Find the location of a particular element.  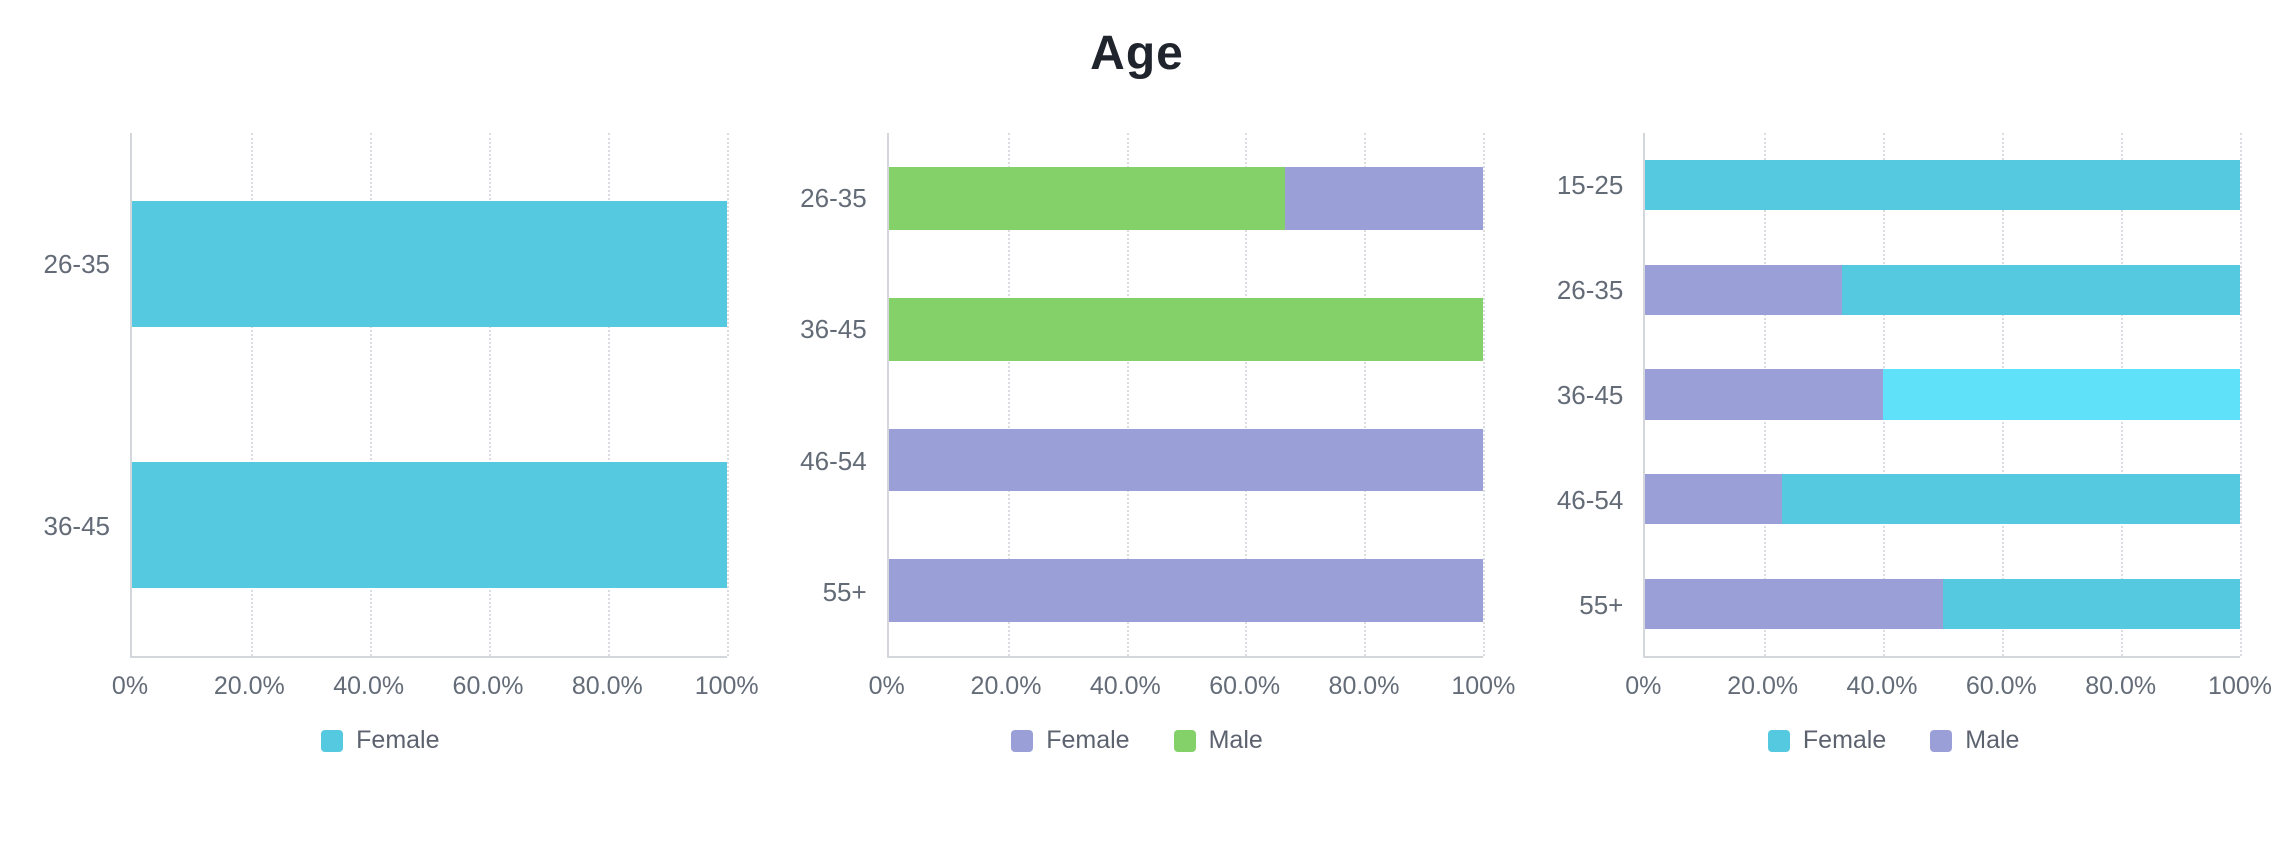

category-axis: 26-35 36-45 46-54 55+ is located at coordinates (839, 395).